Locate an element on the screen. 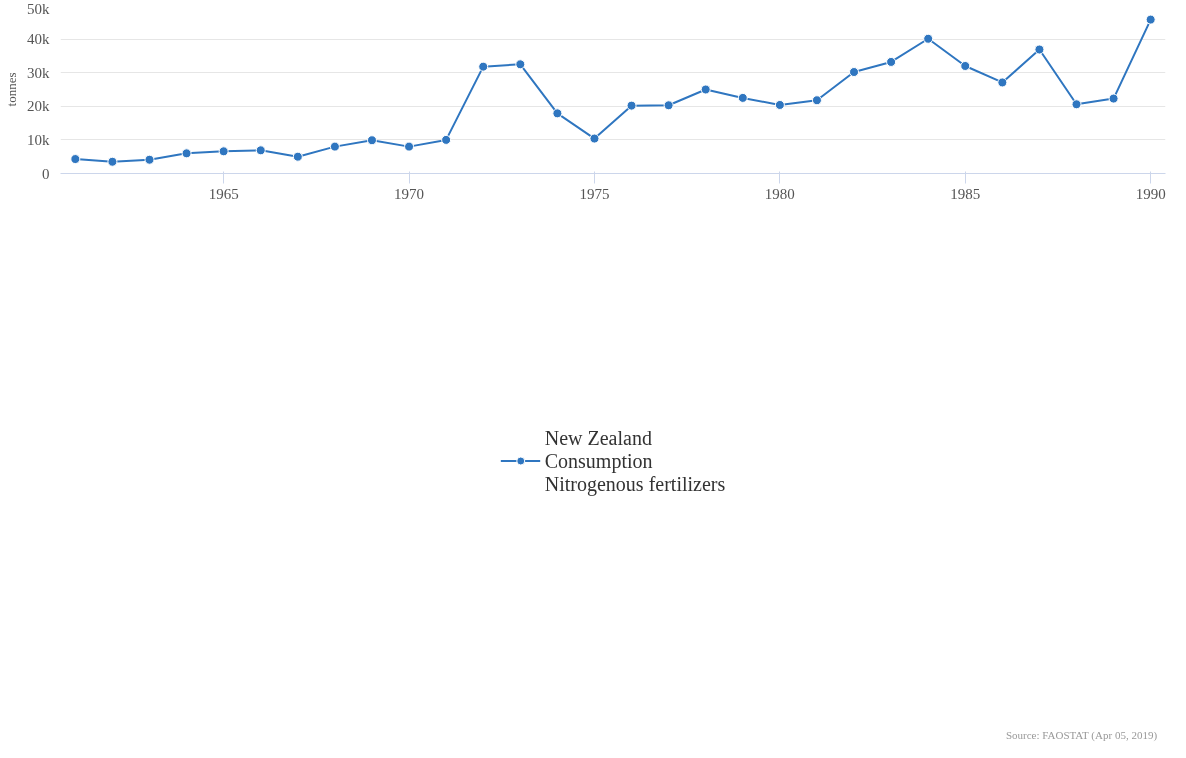  x-tick-label: 1985 is located at coordinates (965, 193).